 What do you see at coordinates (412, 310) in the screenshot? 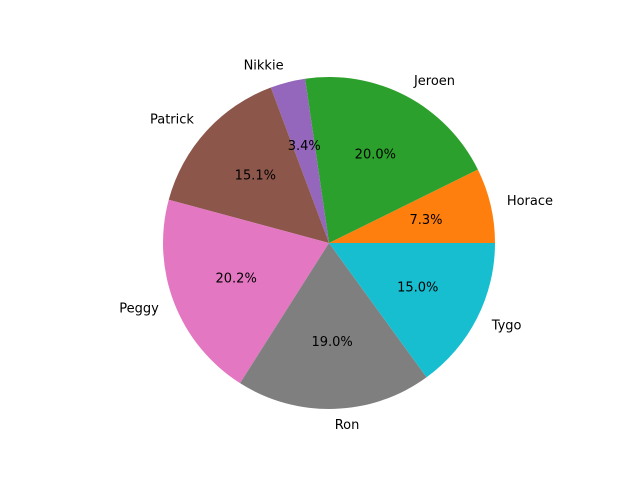
I see `pie-slice-tygo` at bounding box center [412, 310].